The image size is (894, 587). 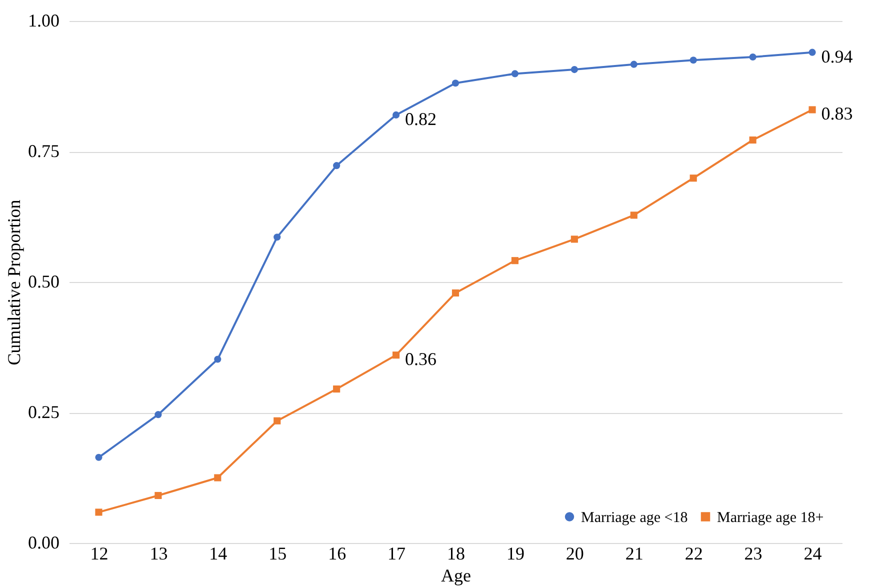 I want to click on x-tick-label: 16, so click(x=337, y=554).